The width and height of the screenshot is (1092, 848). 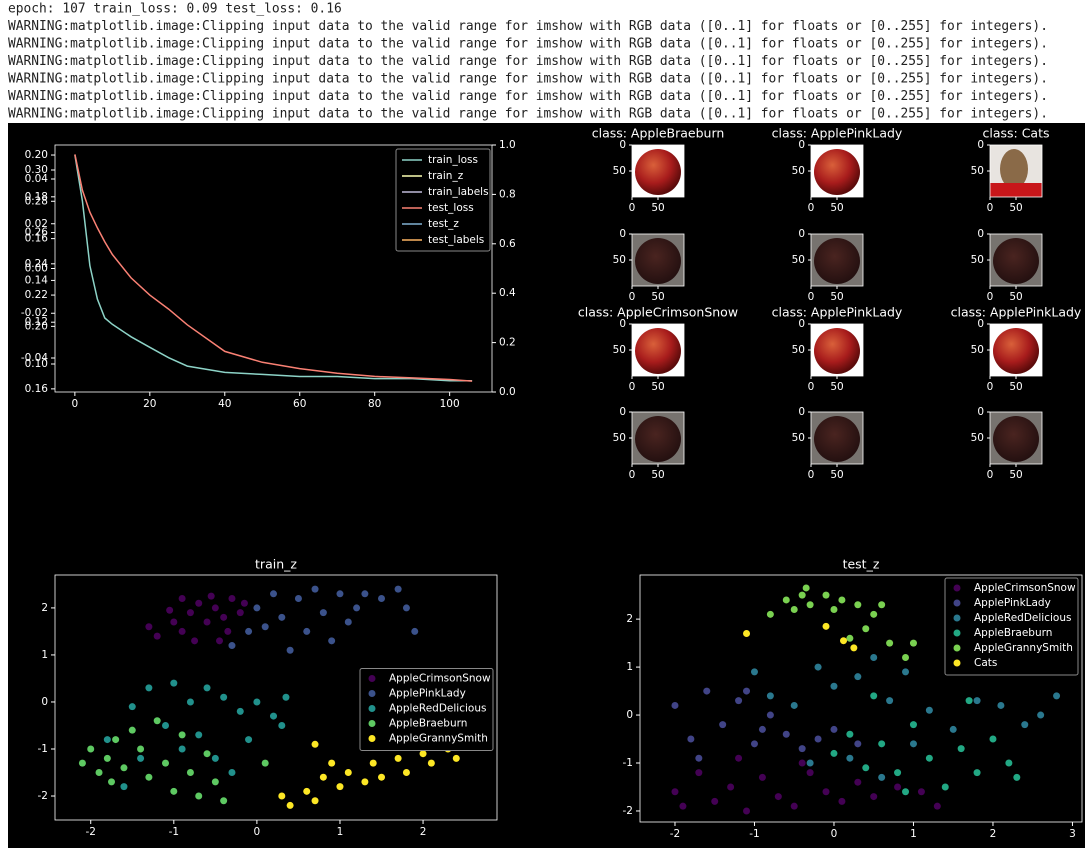 I want to click on image-cat-blanket, so click(x=1016, y=190).